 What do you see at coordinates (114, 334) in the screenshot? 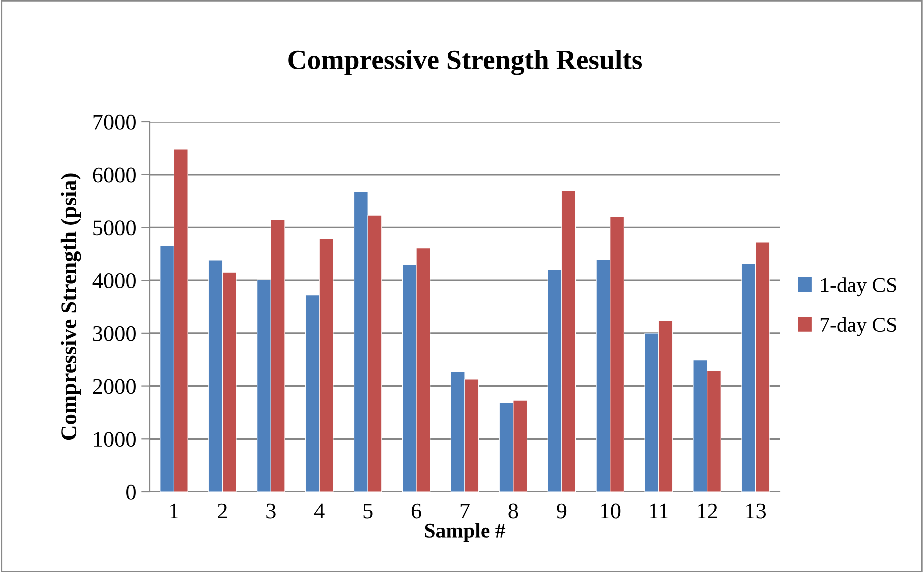
I see `y-tick-label: 3000` at bounding box center [114, 334].